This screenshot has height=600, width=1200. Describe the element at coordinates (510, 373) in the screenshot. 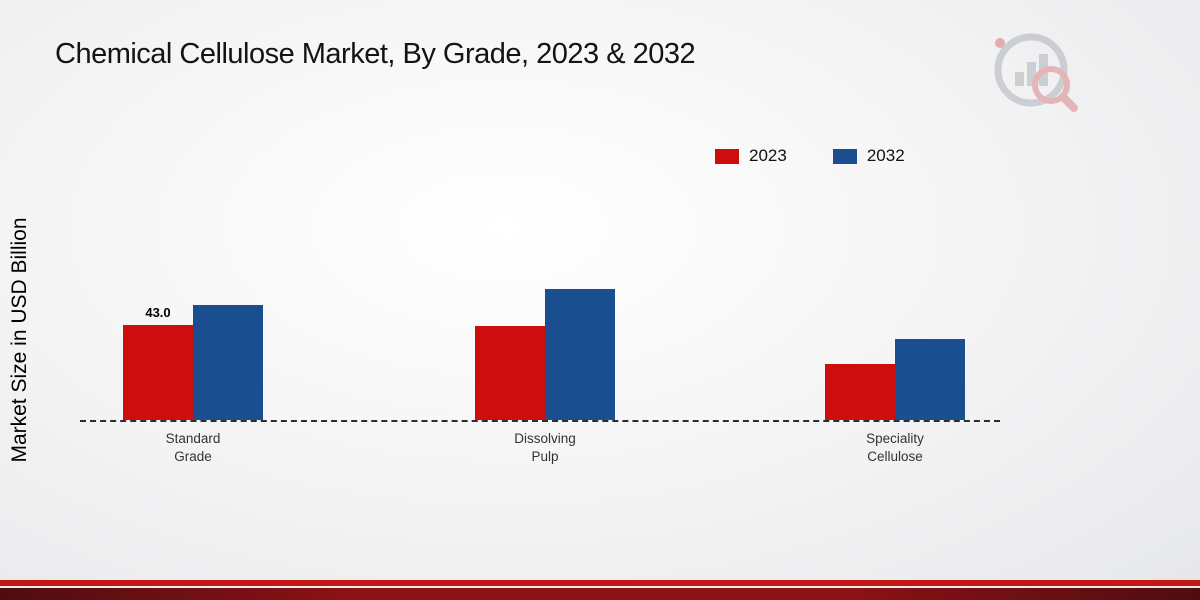

I see `bar-2023-dissolving-pulp` at that location.